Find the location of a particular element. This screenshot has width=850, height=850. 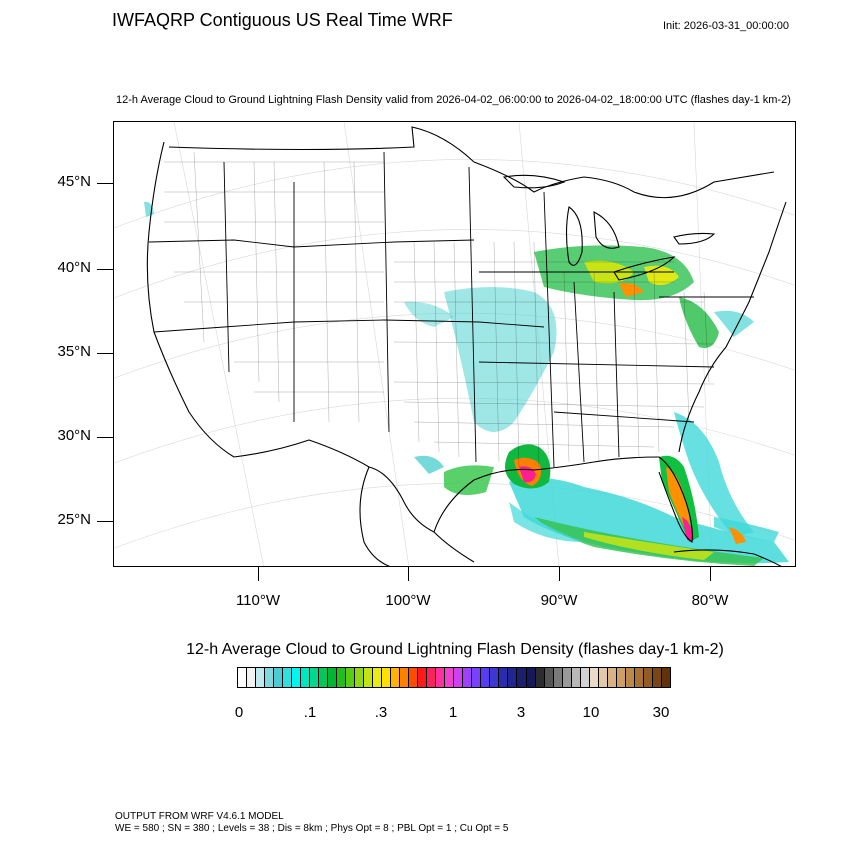

lat-label: 40°N is located at coordinates (74, 267).